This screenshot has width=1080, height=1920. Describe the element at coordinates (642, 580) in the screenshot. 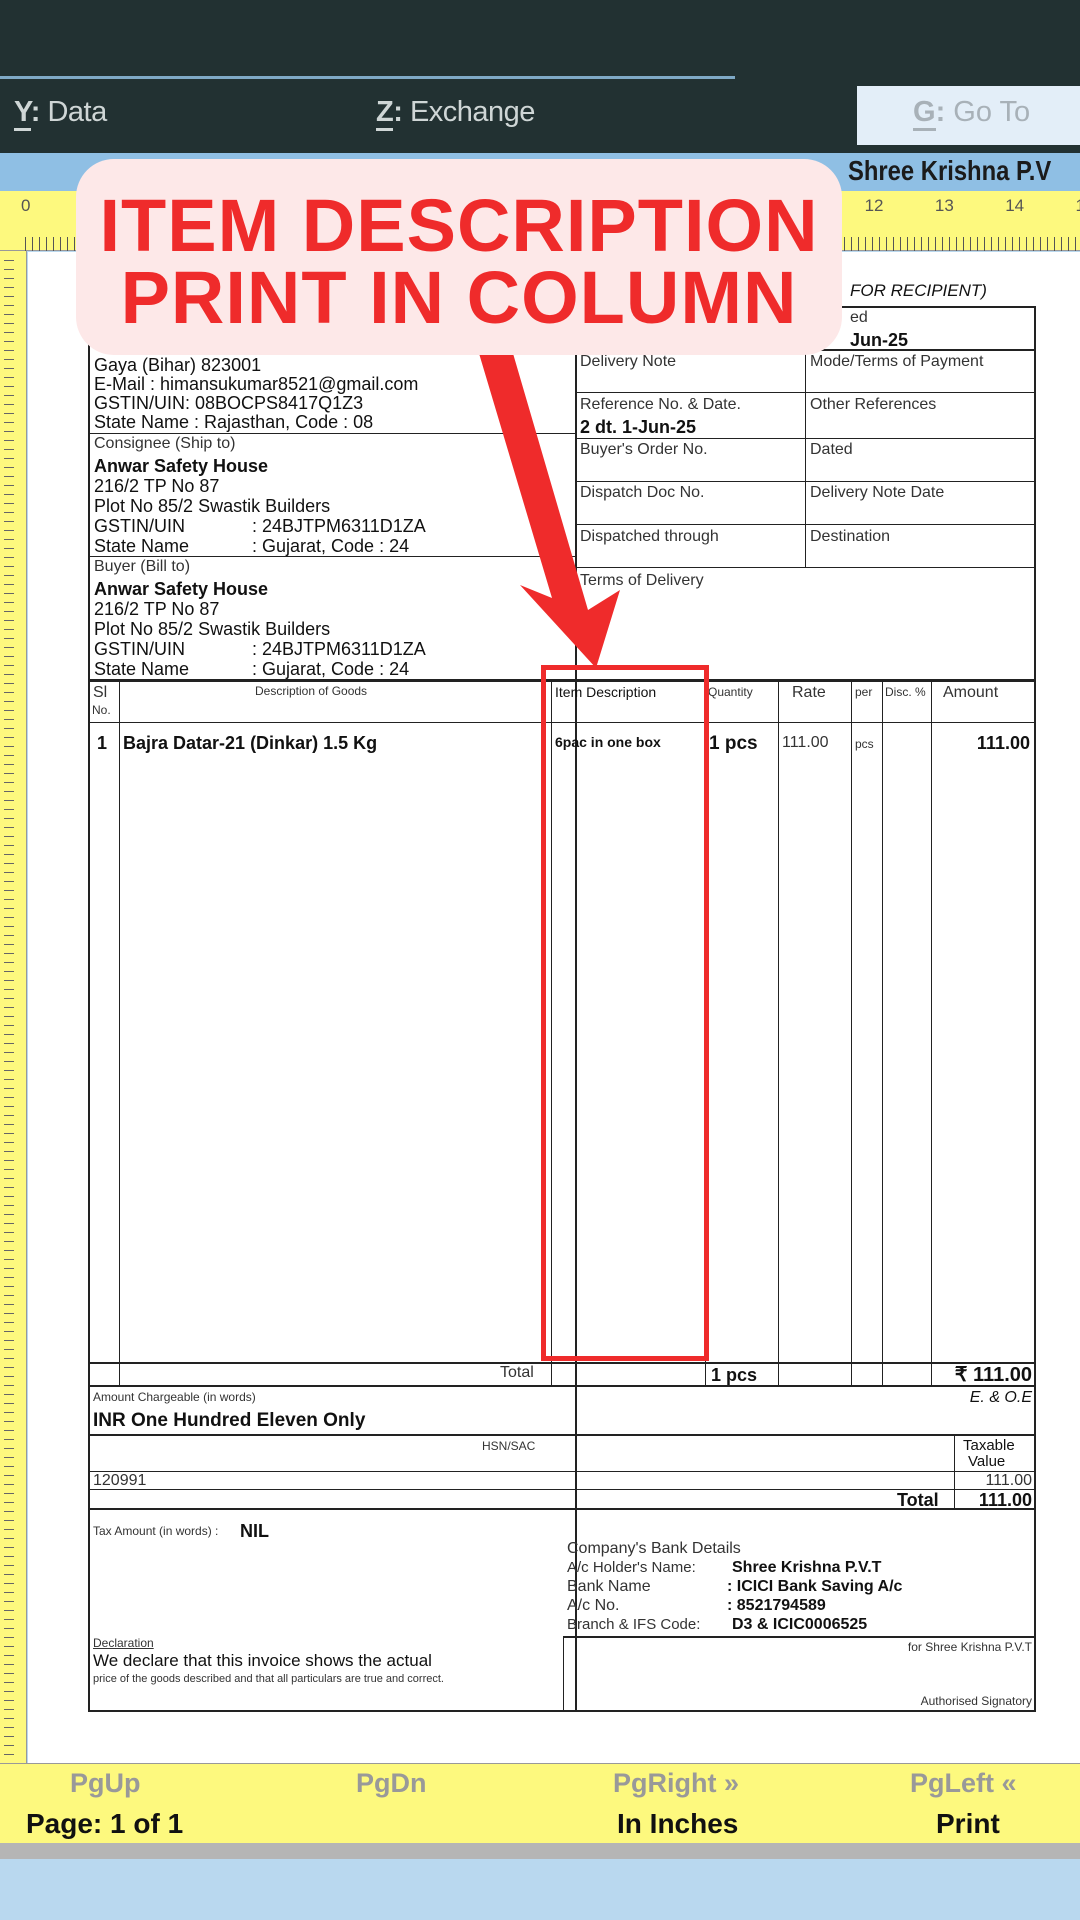

I see `terms-delivery-label: Terms of Delivery` at that location.